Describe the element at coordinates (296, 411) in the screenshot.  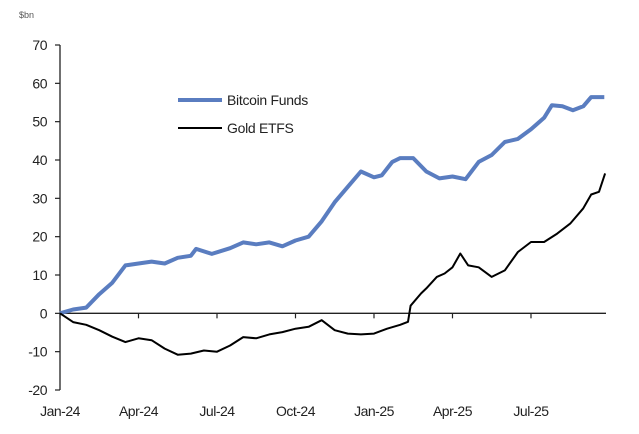
I see `x-tick-label: Oct-24` at that location.